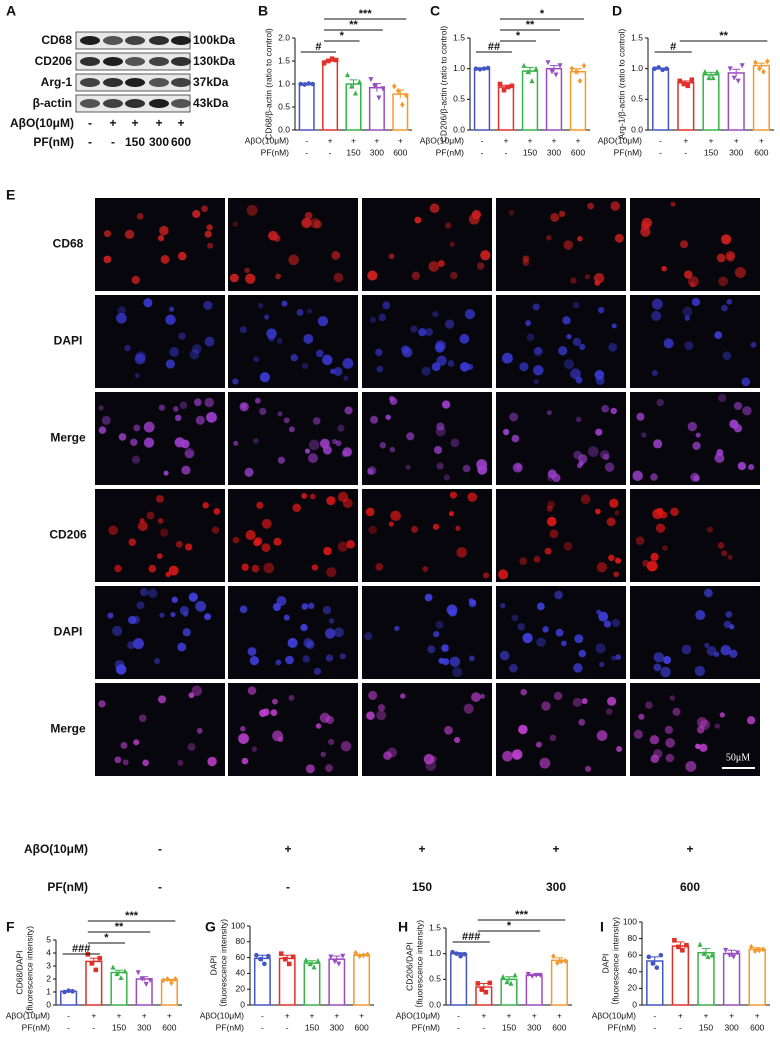  Describe the element at coordinates (210, 927) in the screenshot. I see `panel-letter: G` at that location.